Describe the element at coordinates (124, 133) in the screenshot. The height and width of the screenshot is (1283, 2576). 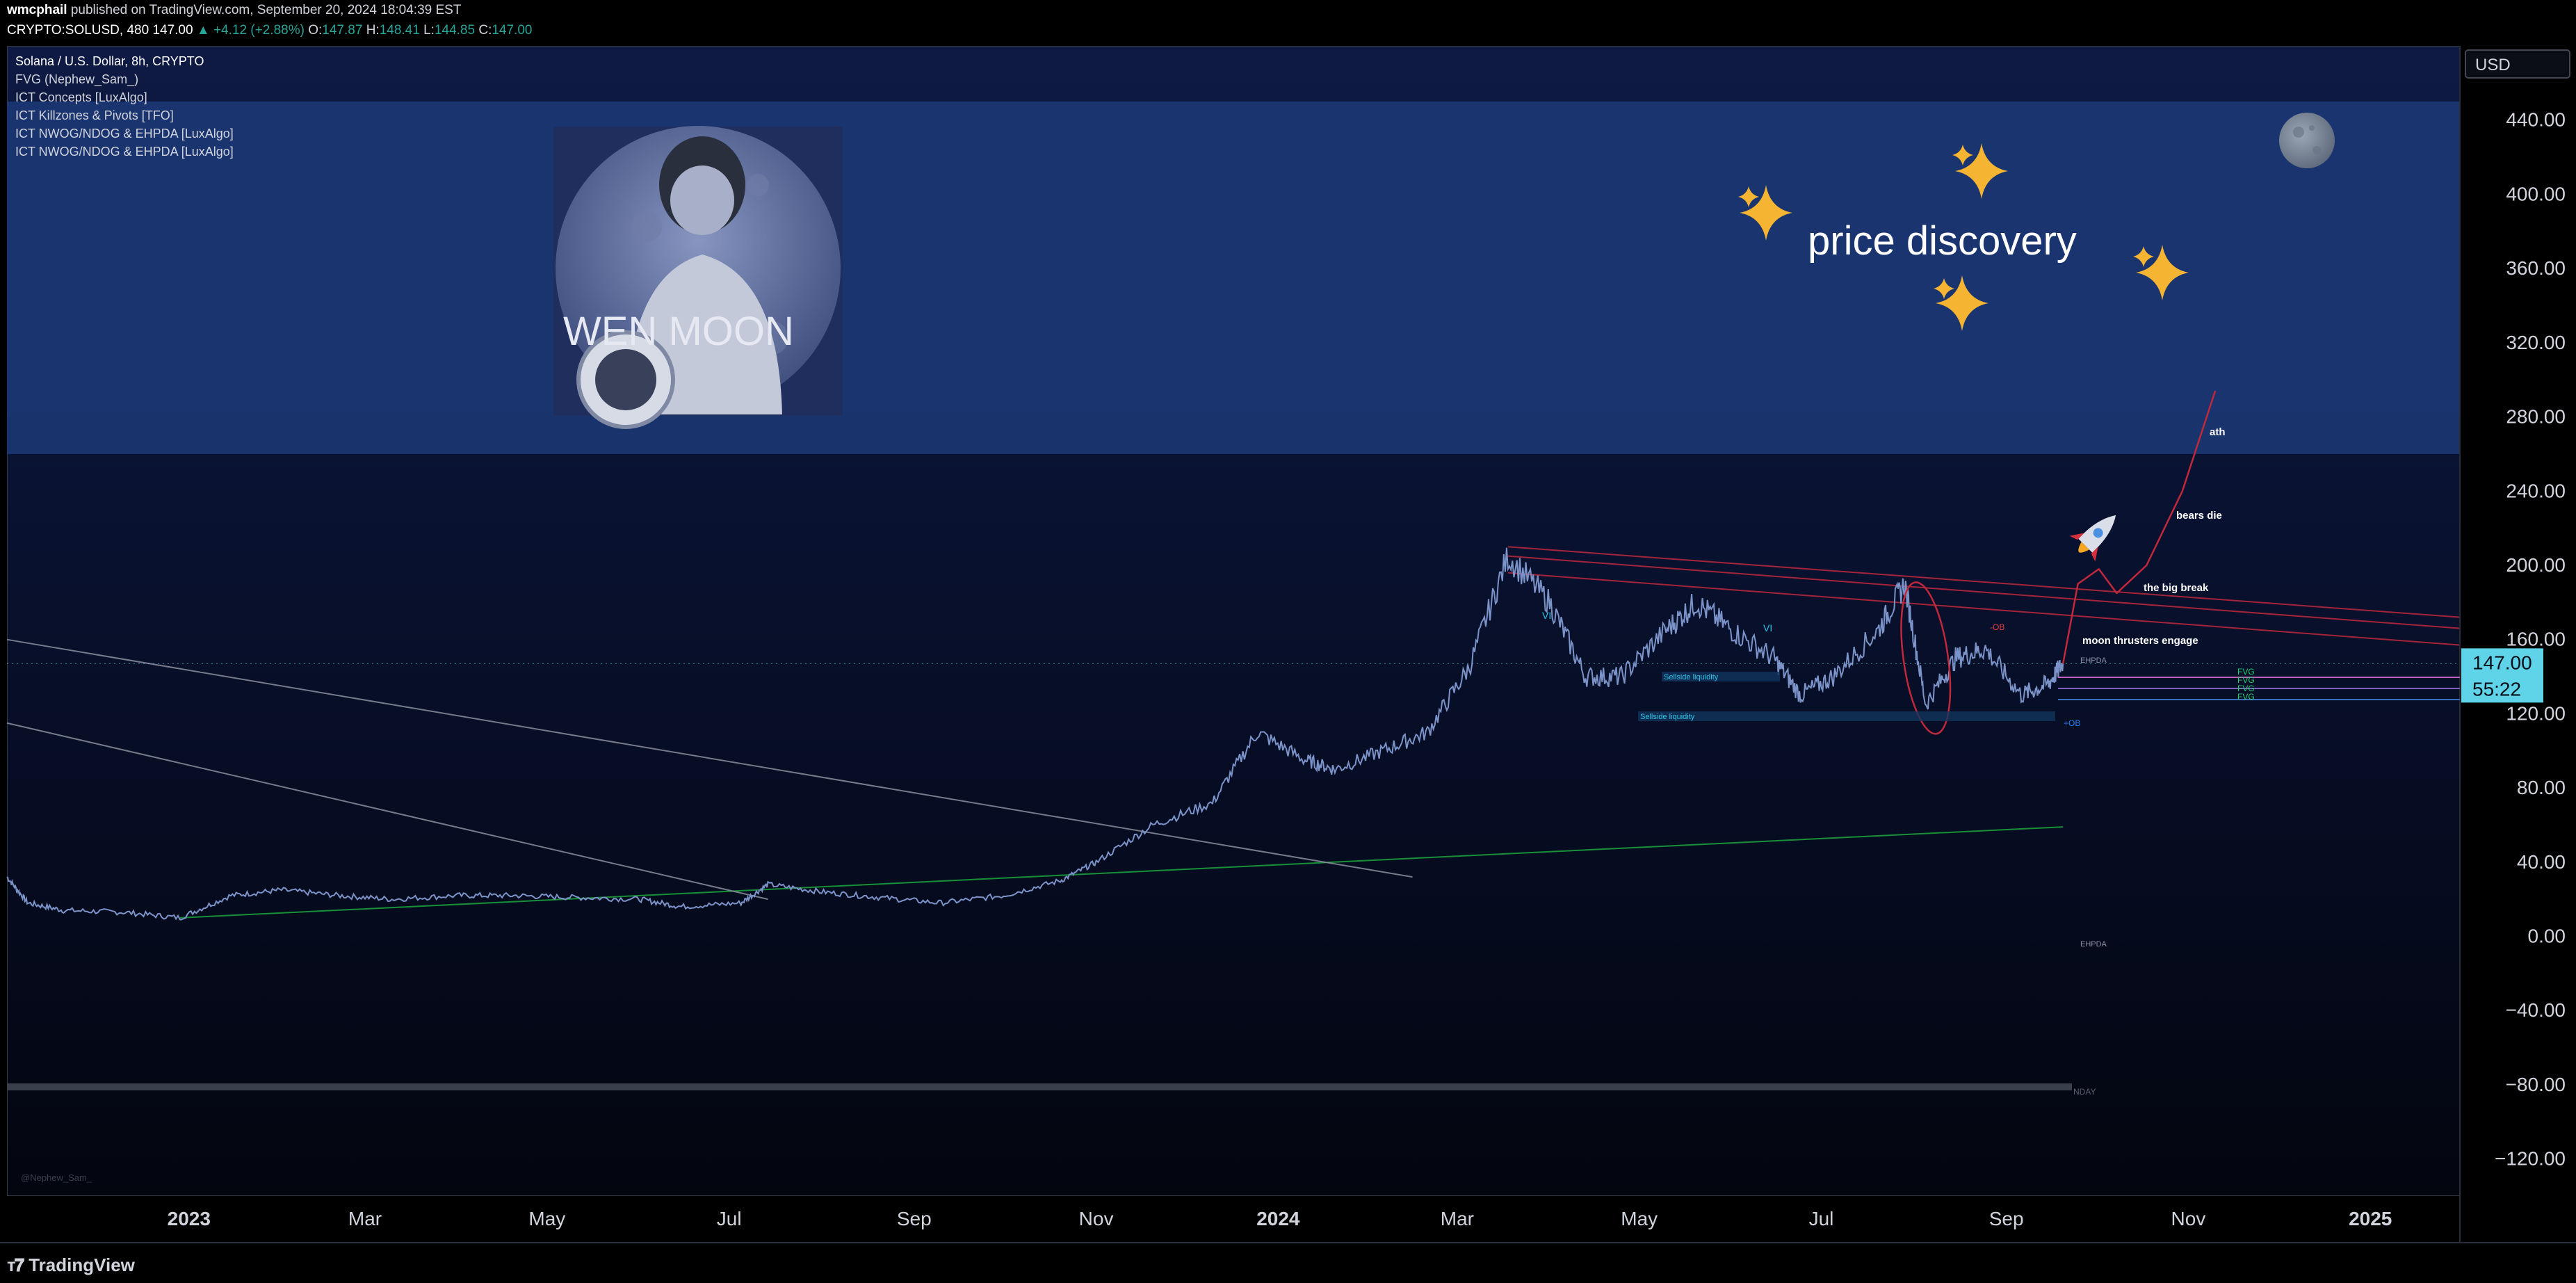
I see `legend-indicator-nwog-1: ICT NWOG/NDOG & EHPDA [LuxAlgo]` at that location.